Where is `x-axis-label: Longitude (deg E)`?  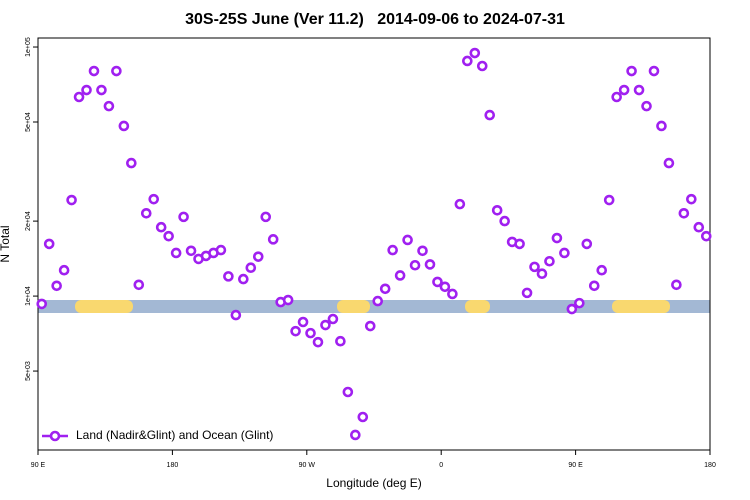 x-axis-label: Longitude (deg E) is located at coordinates (373, 483).